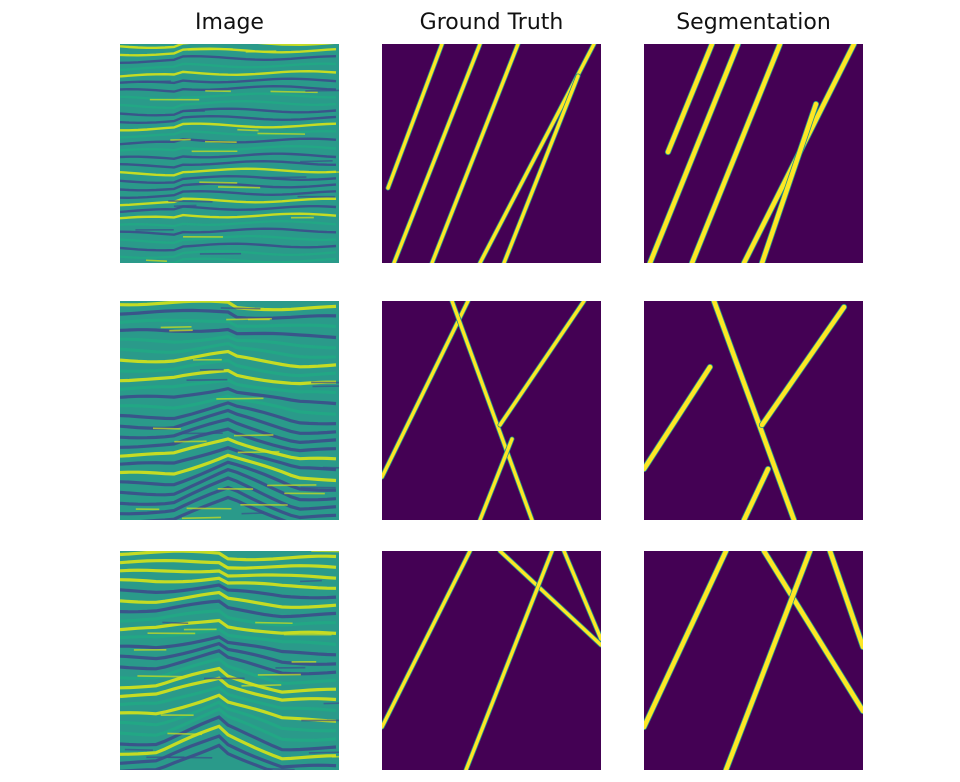  Describe the element at coordinates (491, 22) in the screenshot. I see `column-title-ground-truth: Ground Truth` at that location.